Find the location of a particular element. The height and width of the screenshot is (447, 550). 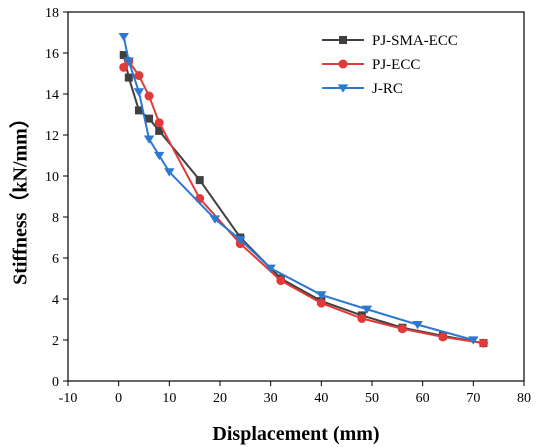

y-tick-label: 0 is located at coordinates (55, 382).